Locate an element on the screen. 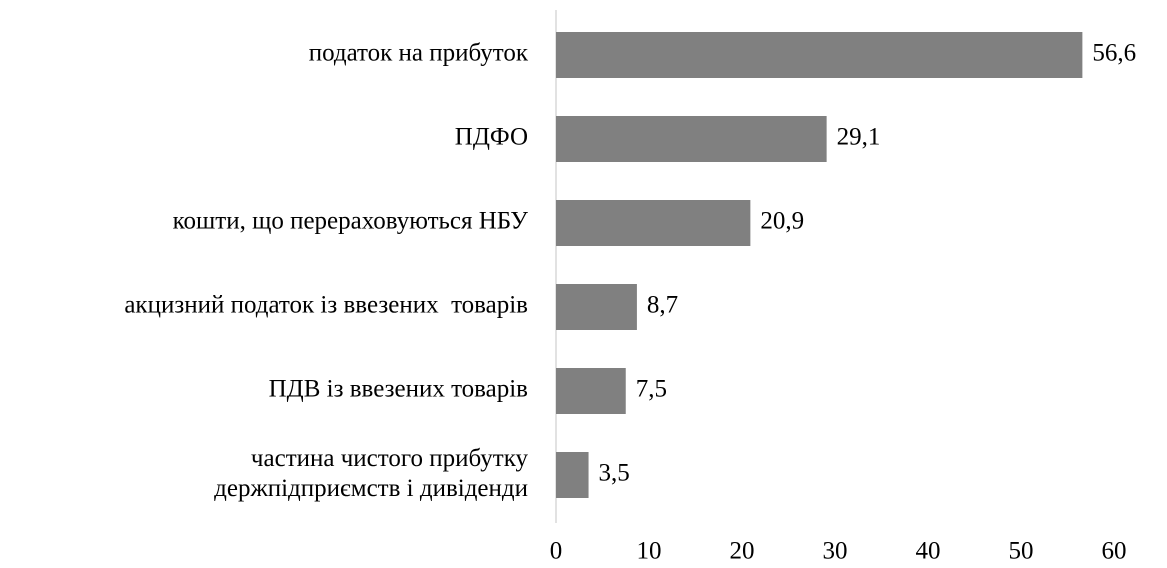 This screenshot has width=1167, height=568. x-tick-label: 30 is located at coordinates (835, 551).